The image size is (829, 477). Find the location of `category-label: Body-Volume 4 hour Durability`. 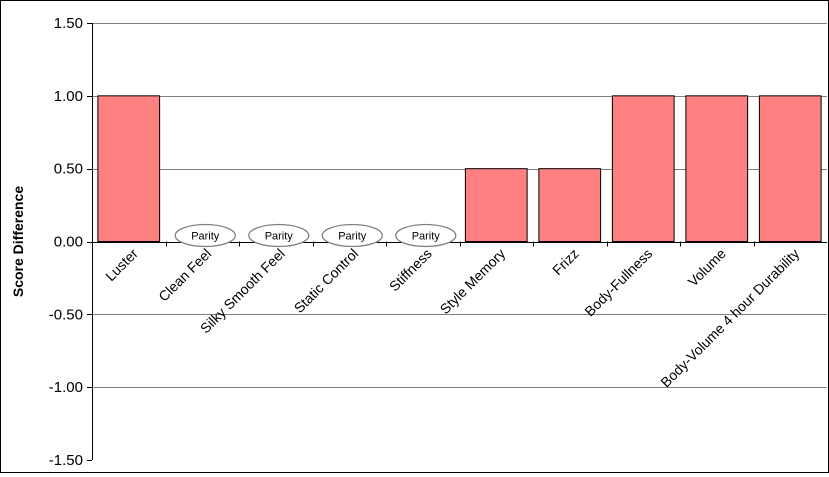

category-label: Body-Volume 4 hour Durability is located at coordinates (729, 317).